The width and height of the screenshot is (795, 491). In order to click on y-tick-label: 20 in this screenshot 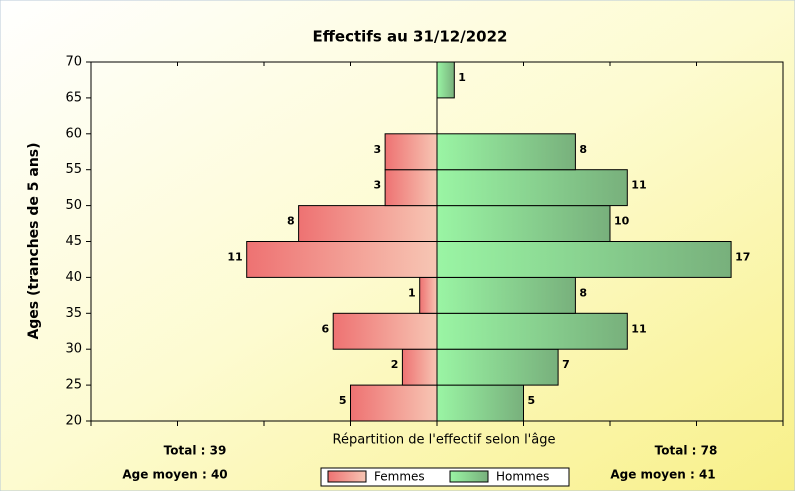, I will do `click(73, 421)`.